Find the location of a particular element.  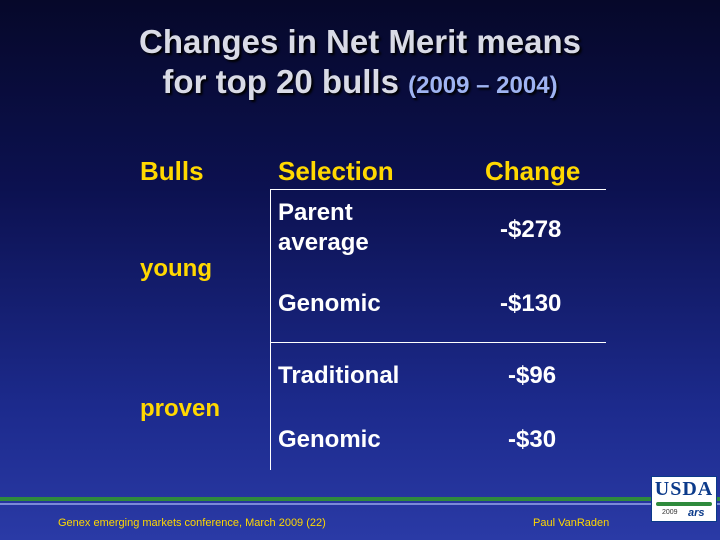

selection-young-genomic: Genomic is located at coordinates (329, 303).